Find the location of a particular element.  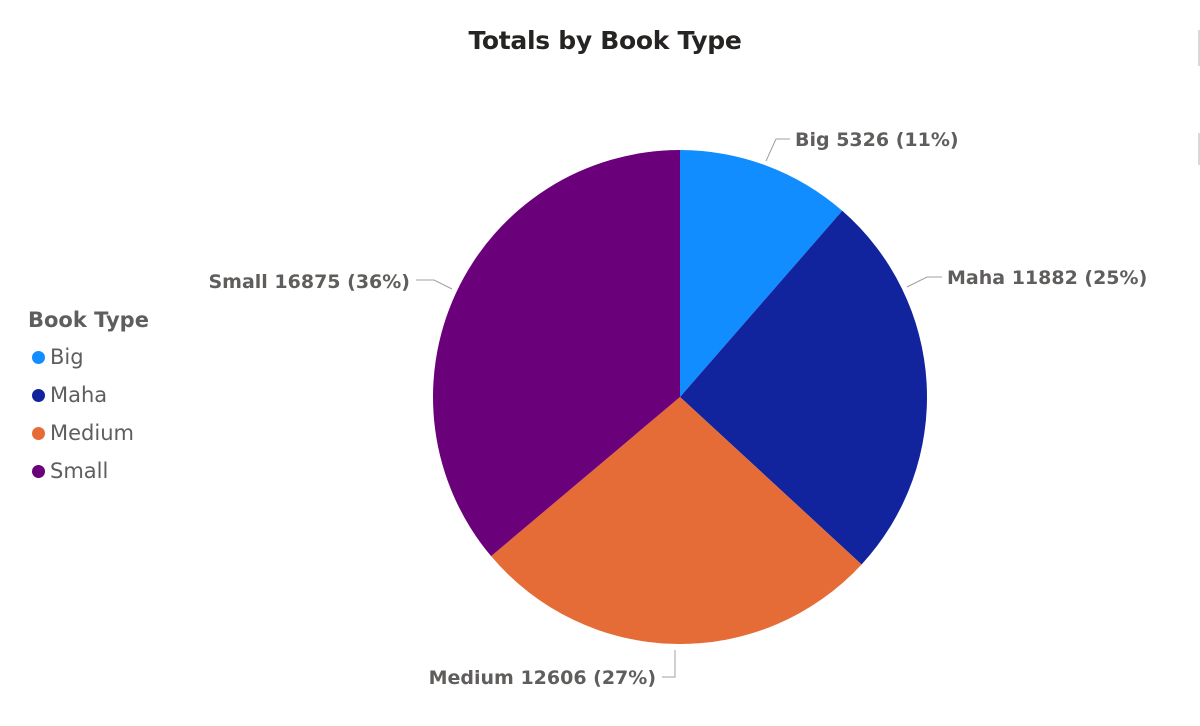

legend-label: Small is located at coordinates (79, 471).